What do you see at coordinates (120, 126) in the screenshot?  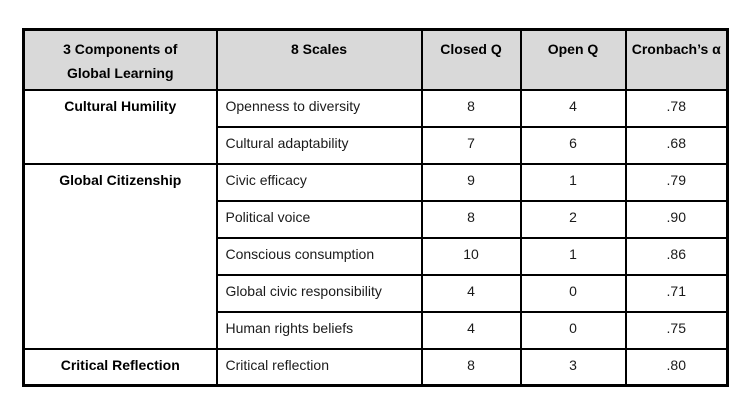 I see `component-cell-cultural-humility: Cultural Humility` at bounding box center [120, 126].